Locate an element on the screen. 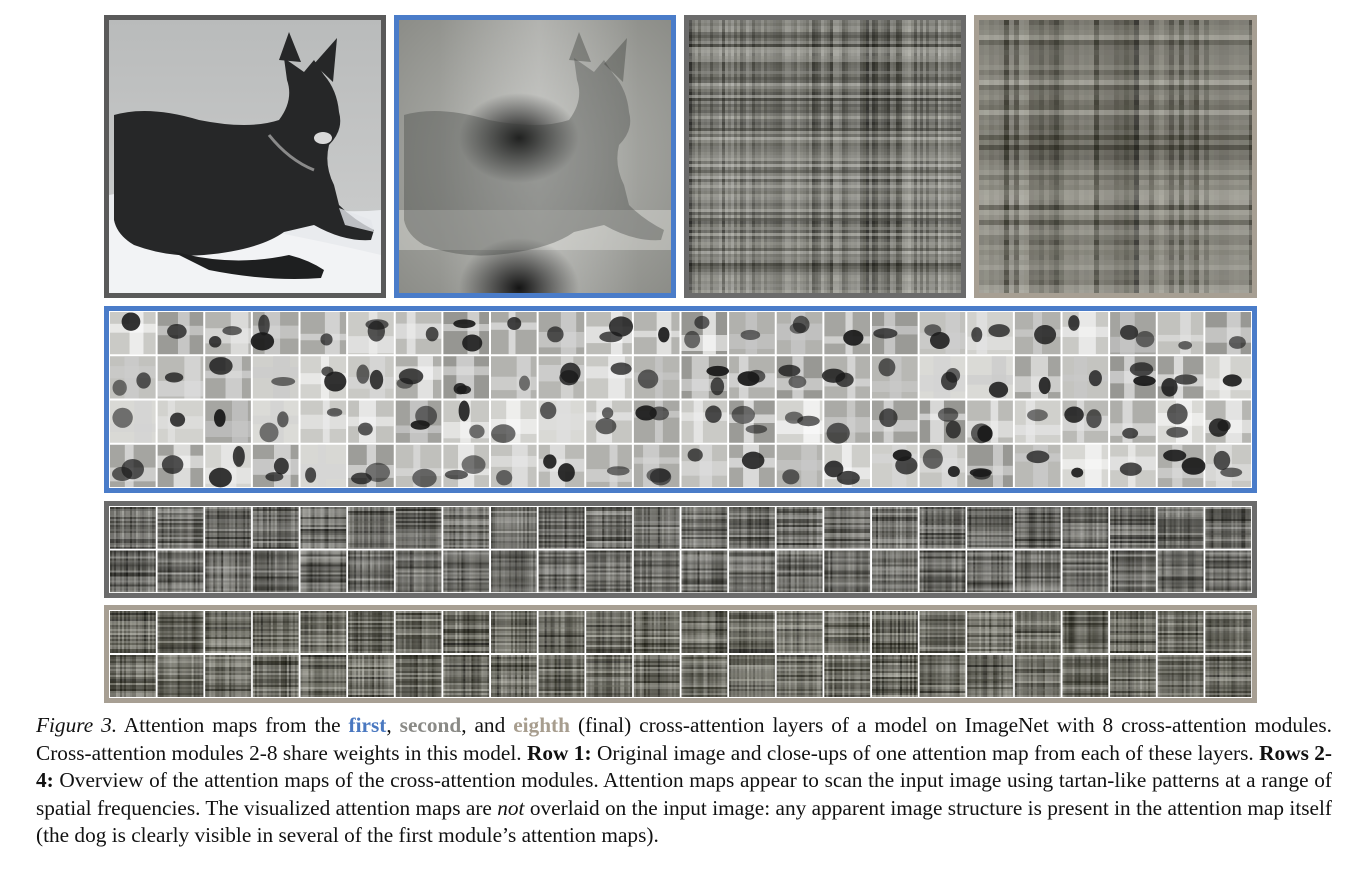 This screenshot has width=1355, height=877. second-layer-closeup-panel is located at coordinates (825, 156).